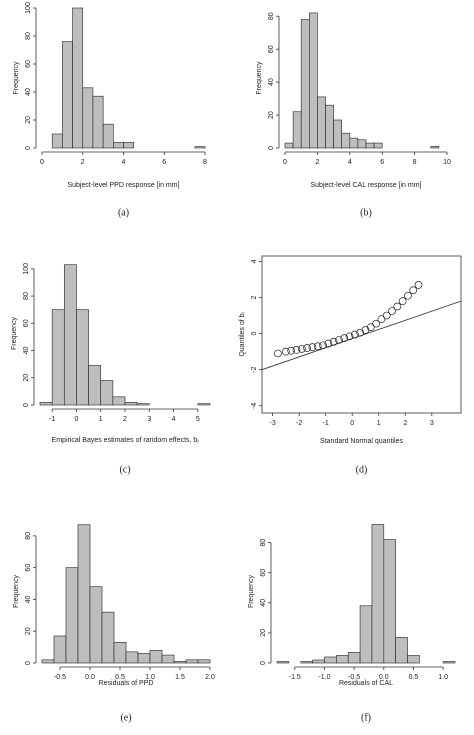 The height and width of the screenshot is (735, 474). Describe the element at coordinates (326, 423) in the screenshot. I see `x-tick-label: -1` at that location.